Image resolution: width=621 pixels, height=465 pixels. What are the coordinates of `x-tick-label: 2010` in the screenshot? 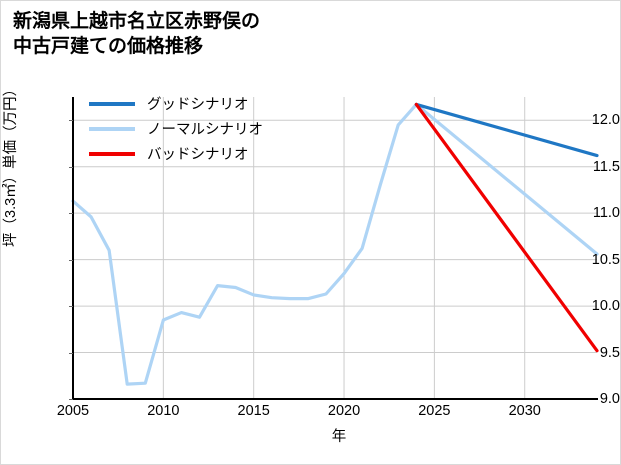 It's located at (163, 411).